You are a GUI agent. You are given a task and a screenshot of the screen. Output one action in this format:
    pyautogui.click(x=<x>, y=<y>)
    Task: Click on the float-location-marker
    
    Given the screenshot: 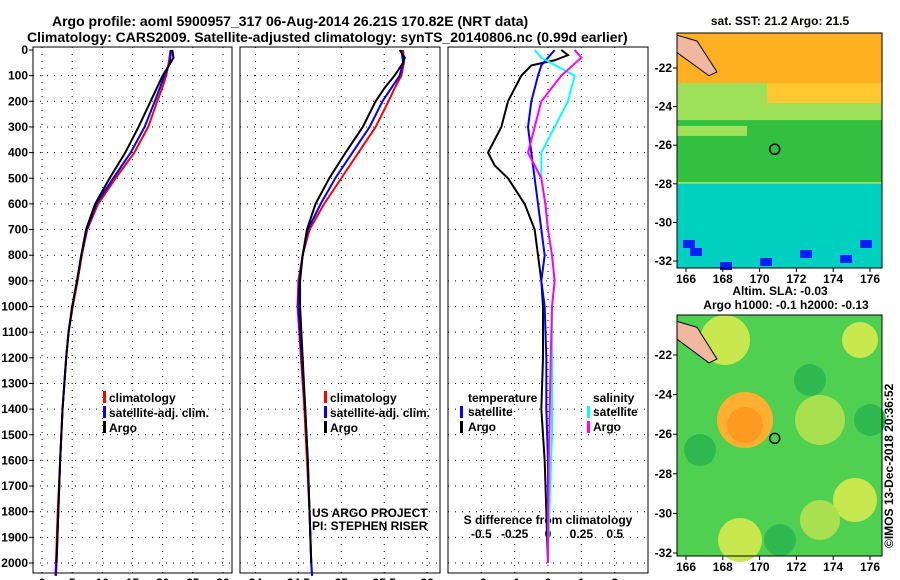 What is the action you would take?
    pyautogui.click(x=774, y=149)
    